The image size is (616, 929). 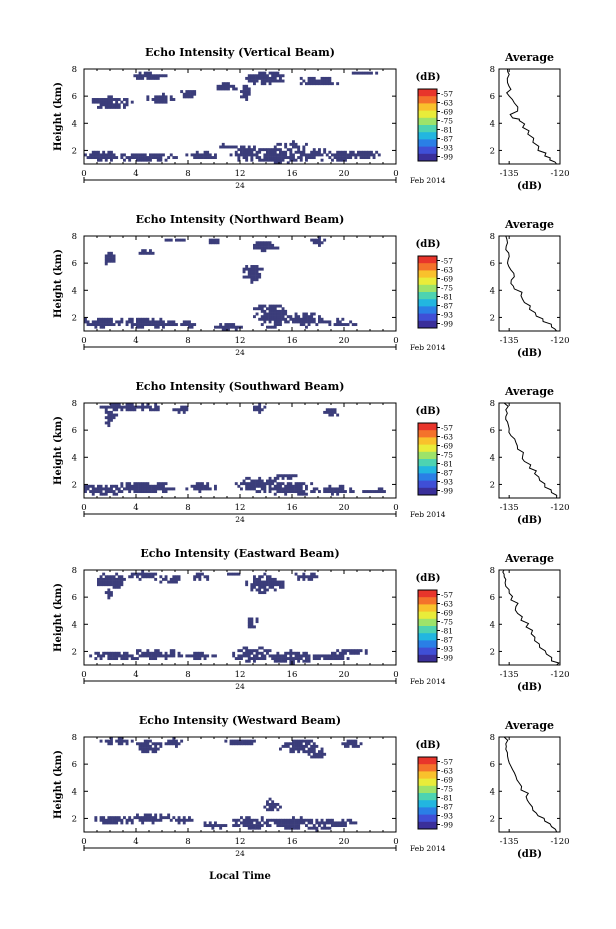 I want to click on y-tick-label: 2, so click(x=74, y=485).